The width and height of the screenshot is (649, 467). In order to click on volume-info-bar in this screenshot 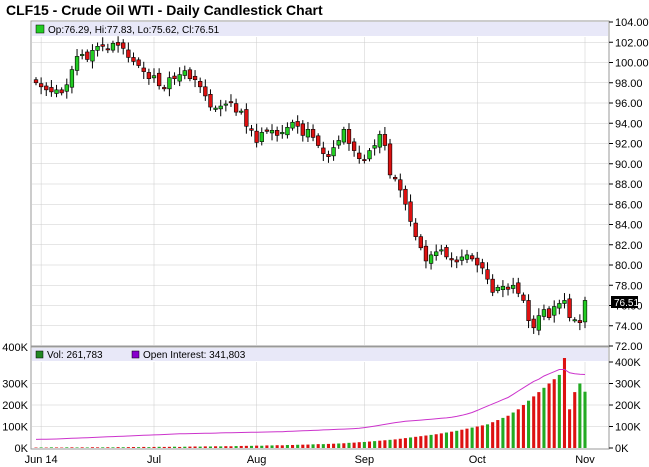, I will do `click(320, 354)`.